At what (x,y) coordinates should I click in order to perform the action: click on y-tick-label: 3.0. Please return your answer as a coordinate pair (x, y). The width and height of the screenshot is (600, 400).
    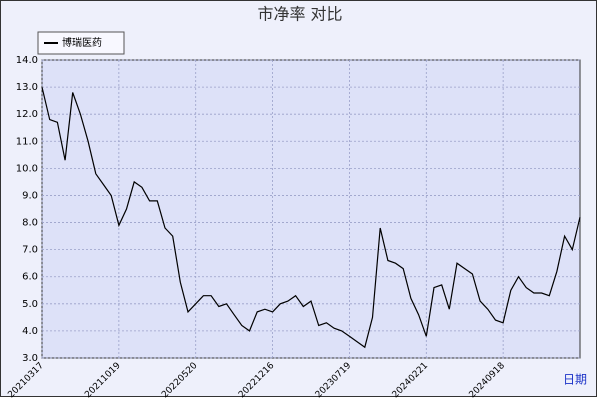
    Looking at the image, I should click on (30, 358).